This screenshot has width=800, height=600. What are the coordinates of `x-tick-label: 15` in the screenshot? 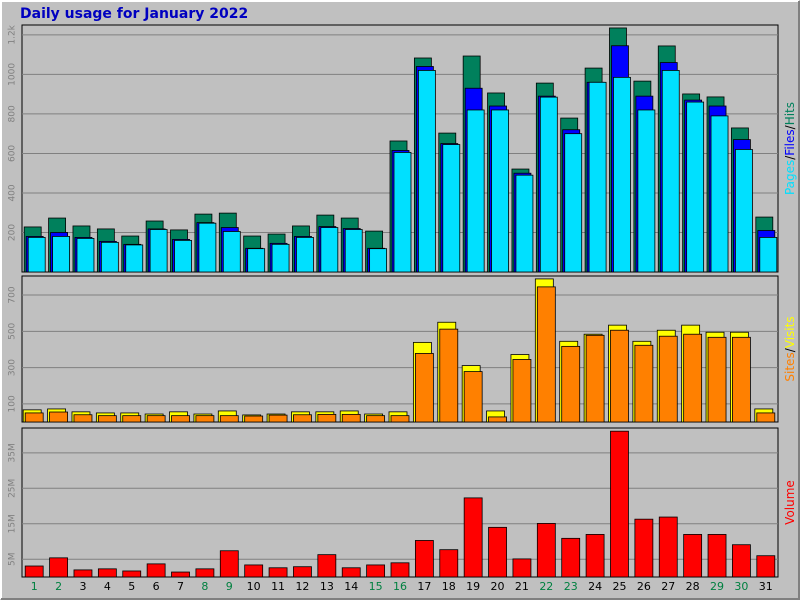 It's located at (376, 586).